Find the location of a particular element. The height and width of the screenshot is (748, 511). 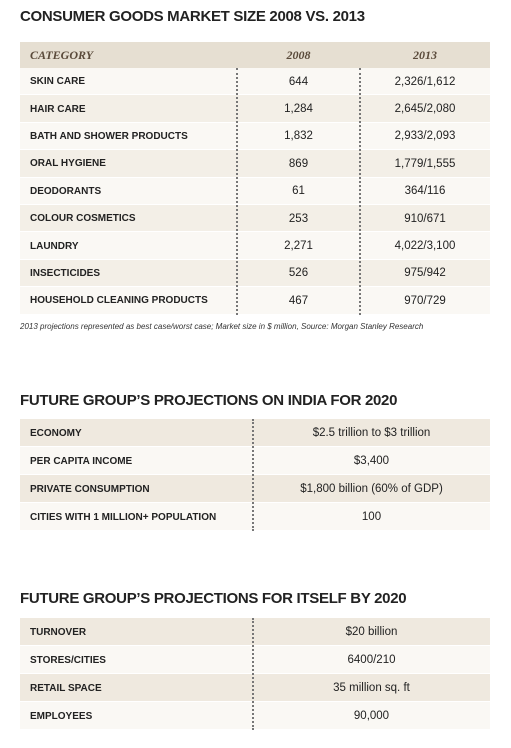

value-cell: 644 is located at coordinates (298, 81).